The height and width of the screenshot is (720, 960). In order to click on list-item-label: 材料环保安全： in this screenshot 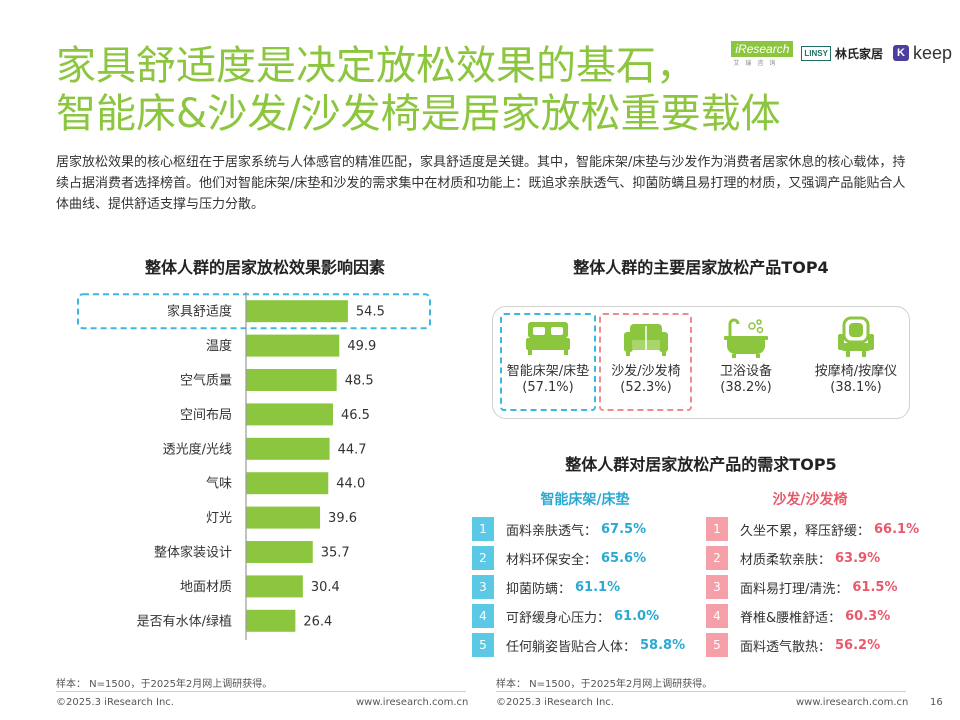, I will do `click(552, 560)`.